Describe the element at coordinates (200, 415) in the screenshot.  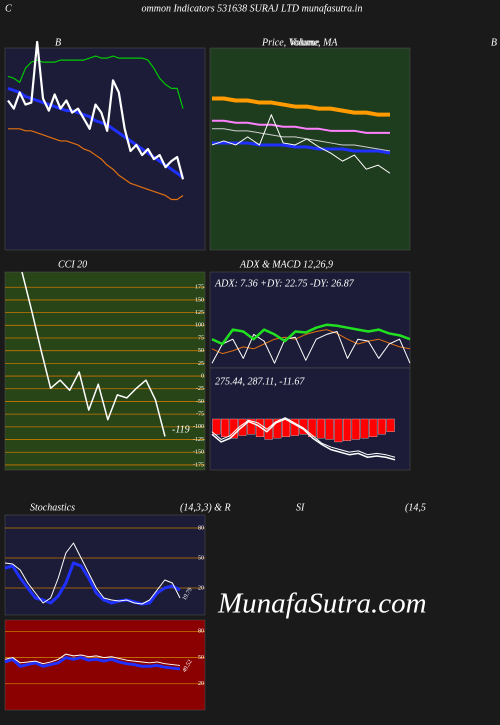
I see `y-tick-label: -75` at that location.